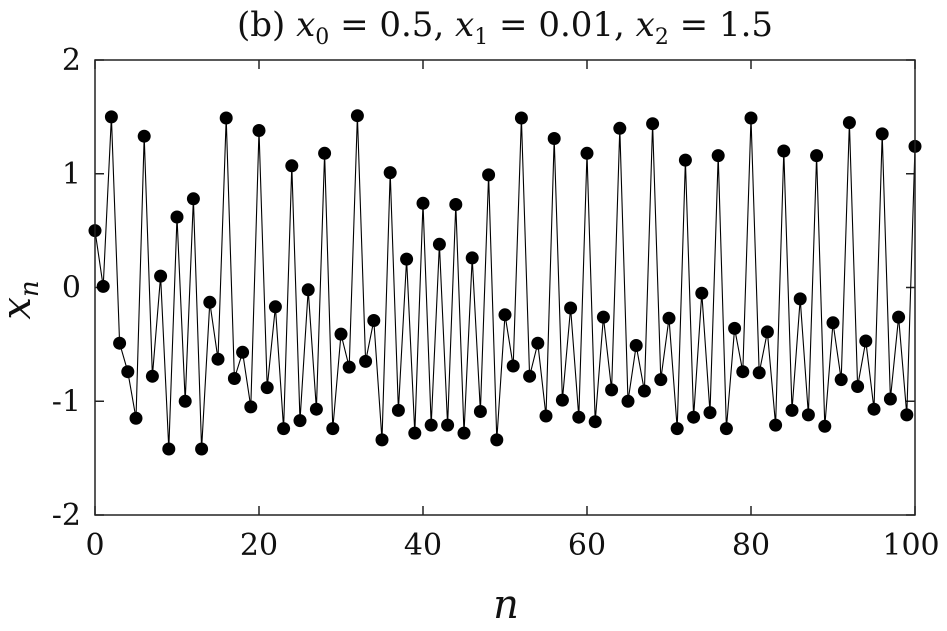 The width and height of the screenshot is (947, 631). Describe the element at coordinates (266, 25) in the screenshot. I see `title-prefix: (b)` at that location.